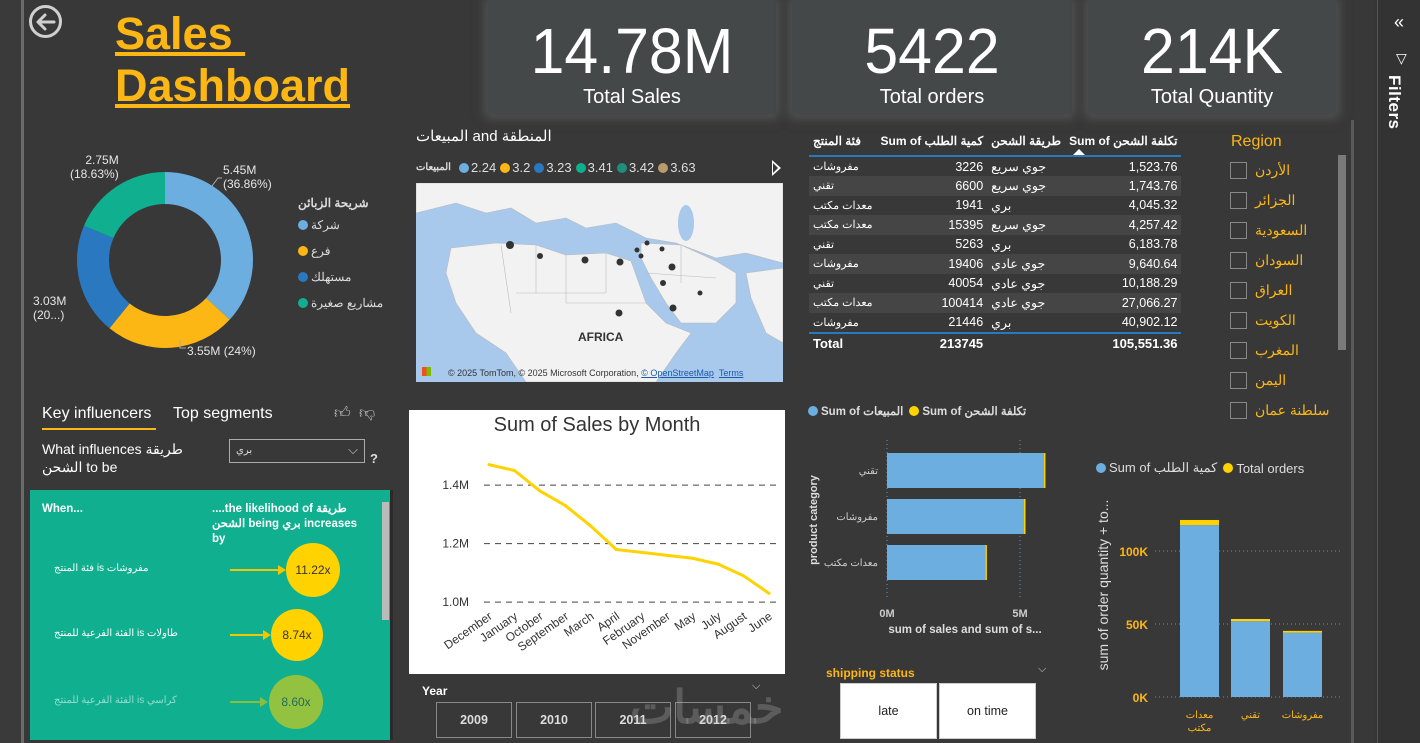 This screenshot has height=743, width=1420. I want to click on legend-next-arrow-icon, so click(776, 168).